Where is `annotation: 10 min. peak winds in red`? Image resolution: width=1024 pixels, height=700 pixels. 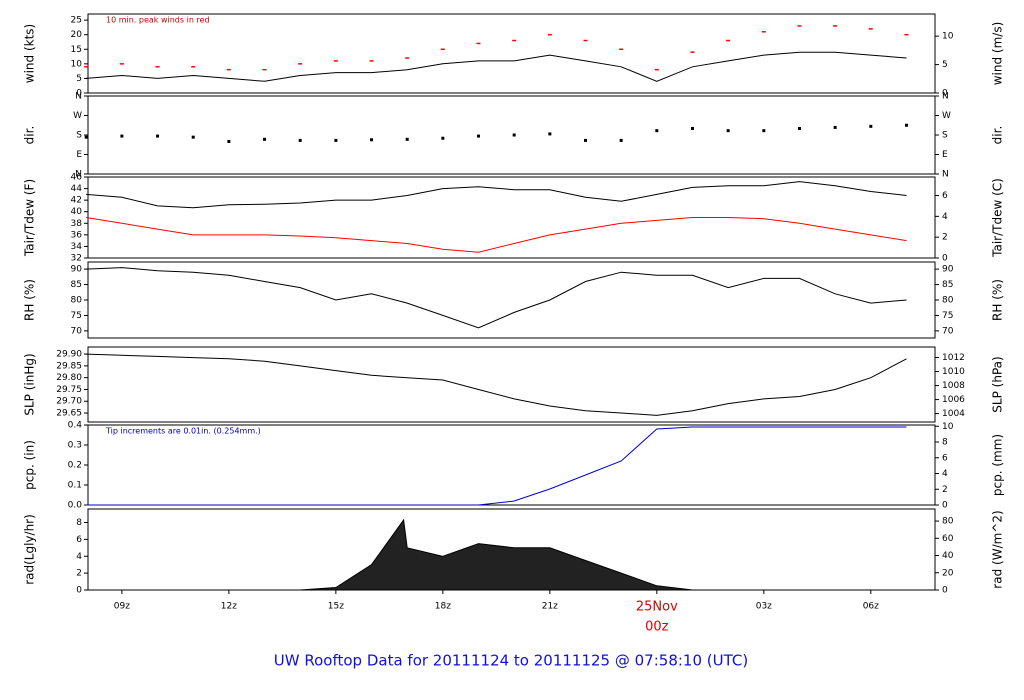 annotation: 10 min. peak winds in red is located at coordinates (158, 20).